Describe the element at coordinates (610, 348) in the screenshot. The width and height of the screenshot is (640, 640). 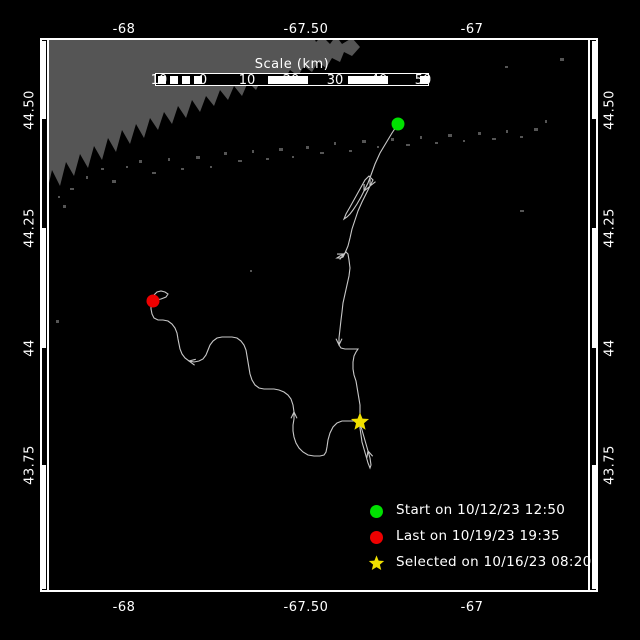
I see `y-axis-tick-label-right-2: 44` at that location.